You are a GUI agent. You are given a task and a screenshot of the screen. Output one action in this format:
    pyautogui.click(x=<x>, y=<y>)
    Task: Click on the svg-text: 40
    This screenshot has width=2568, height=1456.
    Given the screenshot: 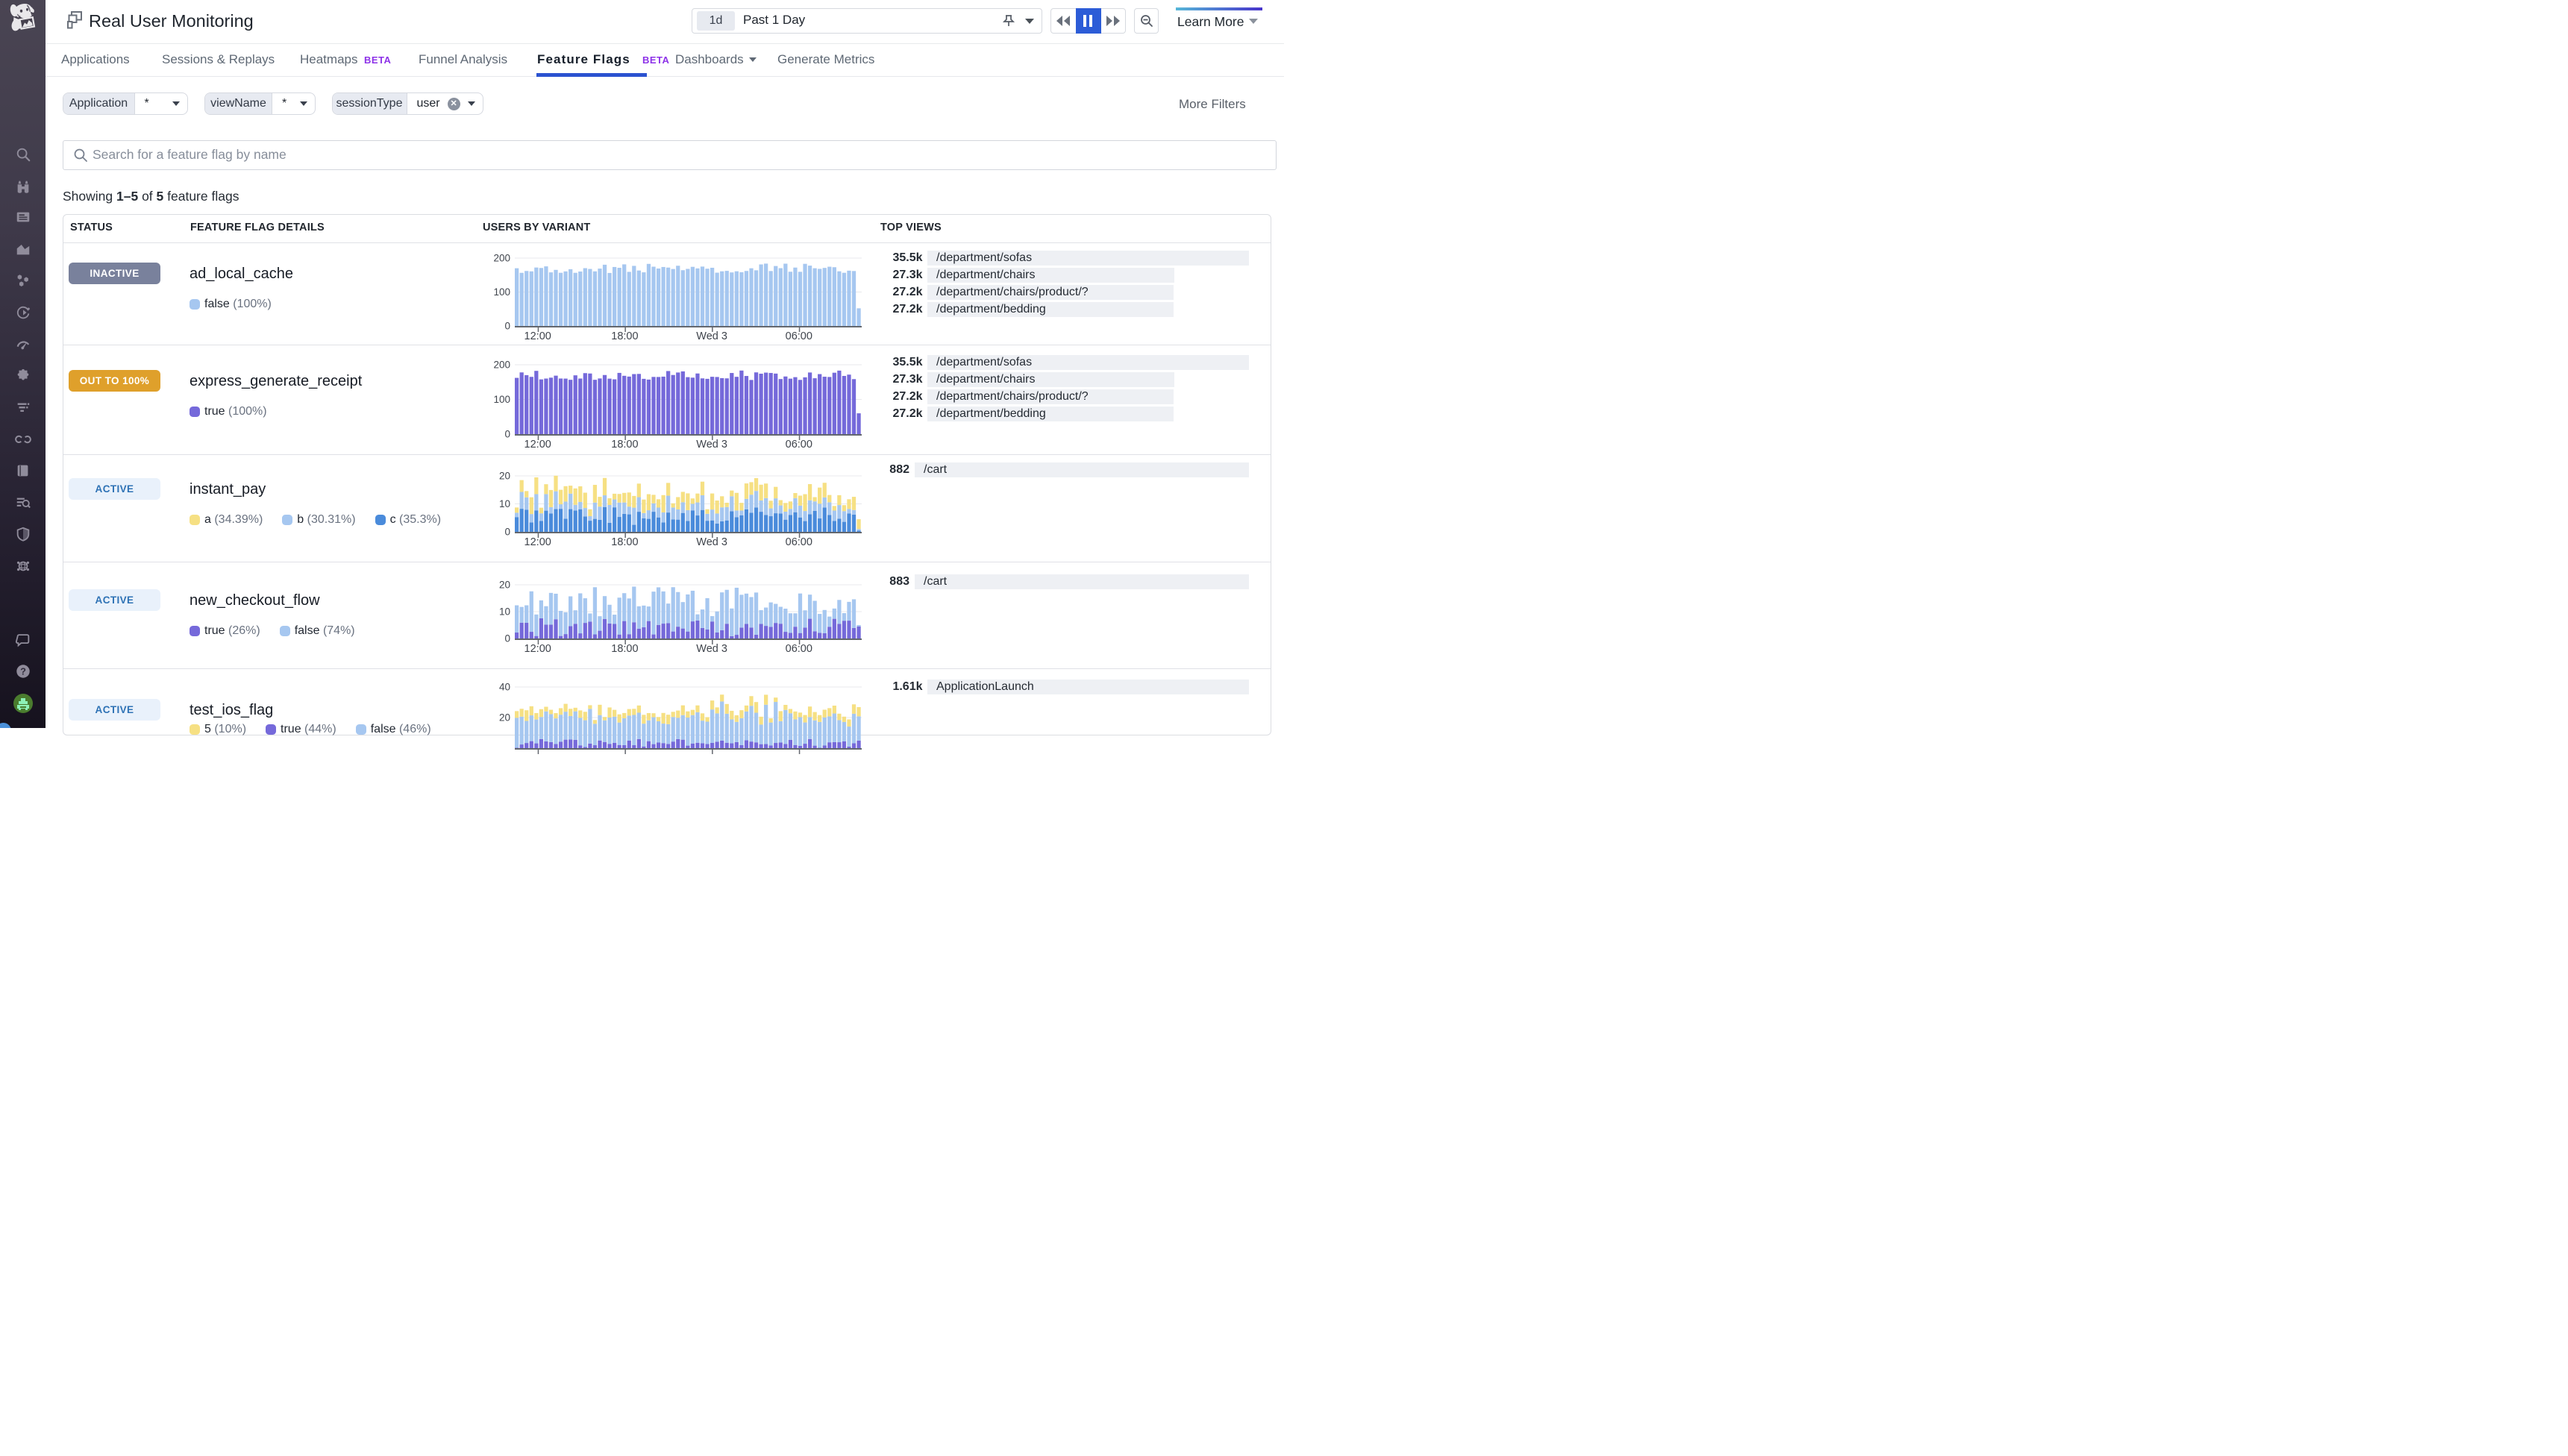 What is the action you would take?
    pyautogui.click(x=504, y=687)
    